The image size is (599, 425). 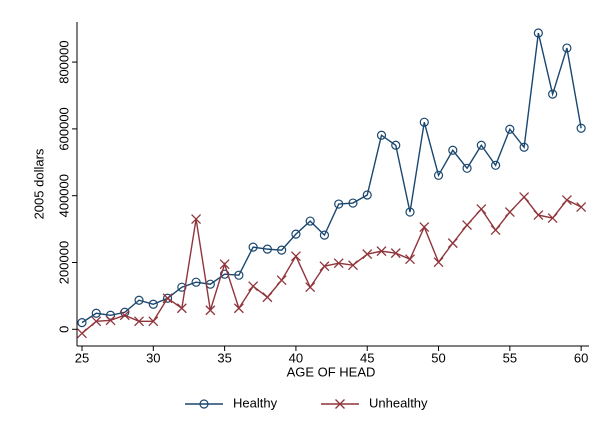 What do you see at coordinates (581, 357) in the screenshot?
I see `x-tick-label: 60` at bounding box center [581, 357].